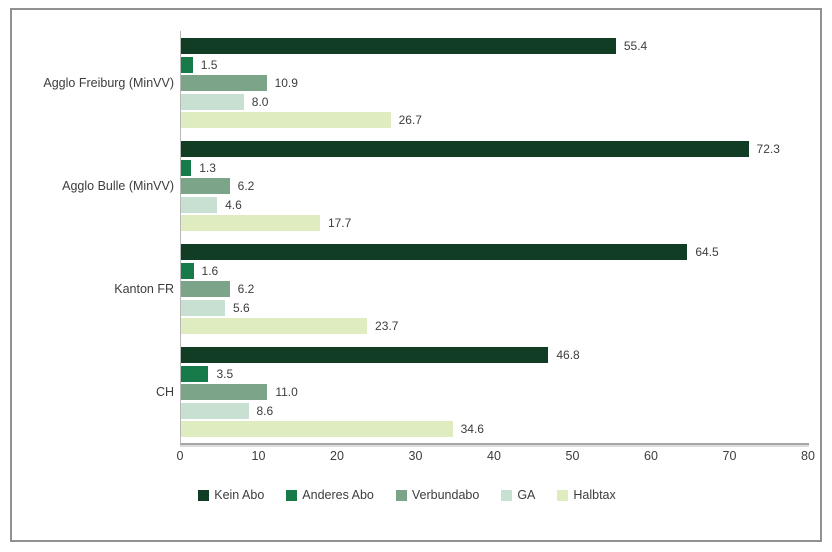 Image resolution: width=832 pixels, height=552 pixels. What do you see at coordinates (495, 307) in the screenshot?
I see `bar-row: 5.6` at bounding box center [495, 307].